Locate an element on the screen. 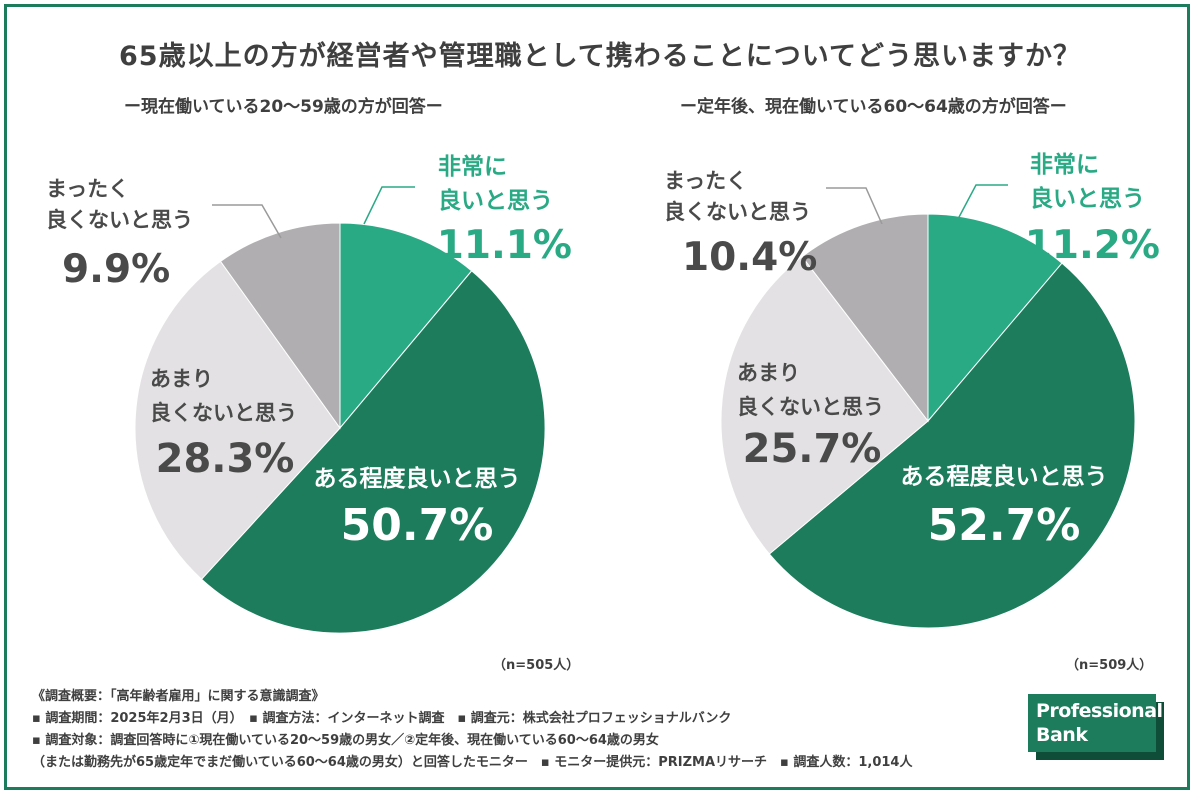 The width and height of the screenshot is (1200, 800). pie-right-slice-somewhat-good is located at coordinates (952, 445).